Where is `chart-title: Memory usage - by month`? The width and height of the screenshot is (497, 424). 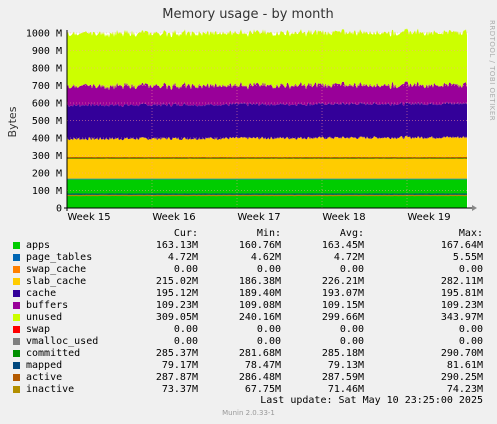 chart-title: Memory usage - by month is located at coordinates (247, 14).